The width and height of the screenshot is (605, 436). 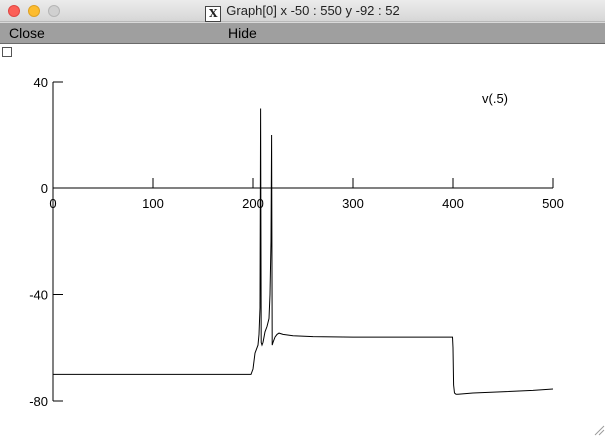 What do you see at coordinates (253, 203) in the screenshot?
I see `x-tick-label: 200` at bounding box center [253, 203].